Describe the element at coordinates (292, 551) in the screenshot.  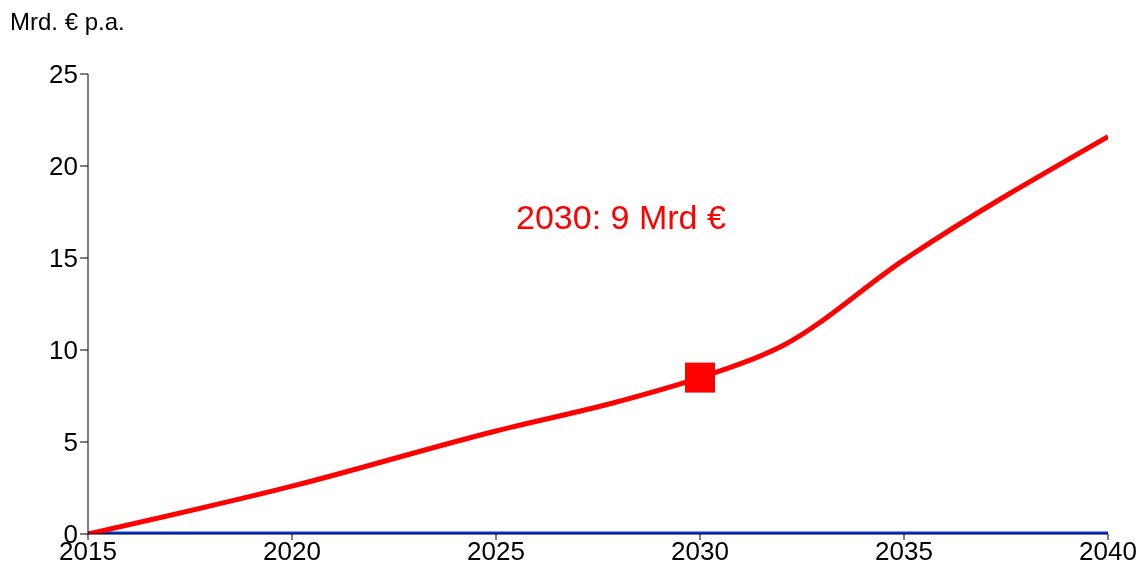
I see `x-tick-label: 2020` at that location.